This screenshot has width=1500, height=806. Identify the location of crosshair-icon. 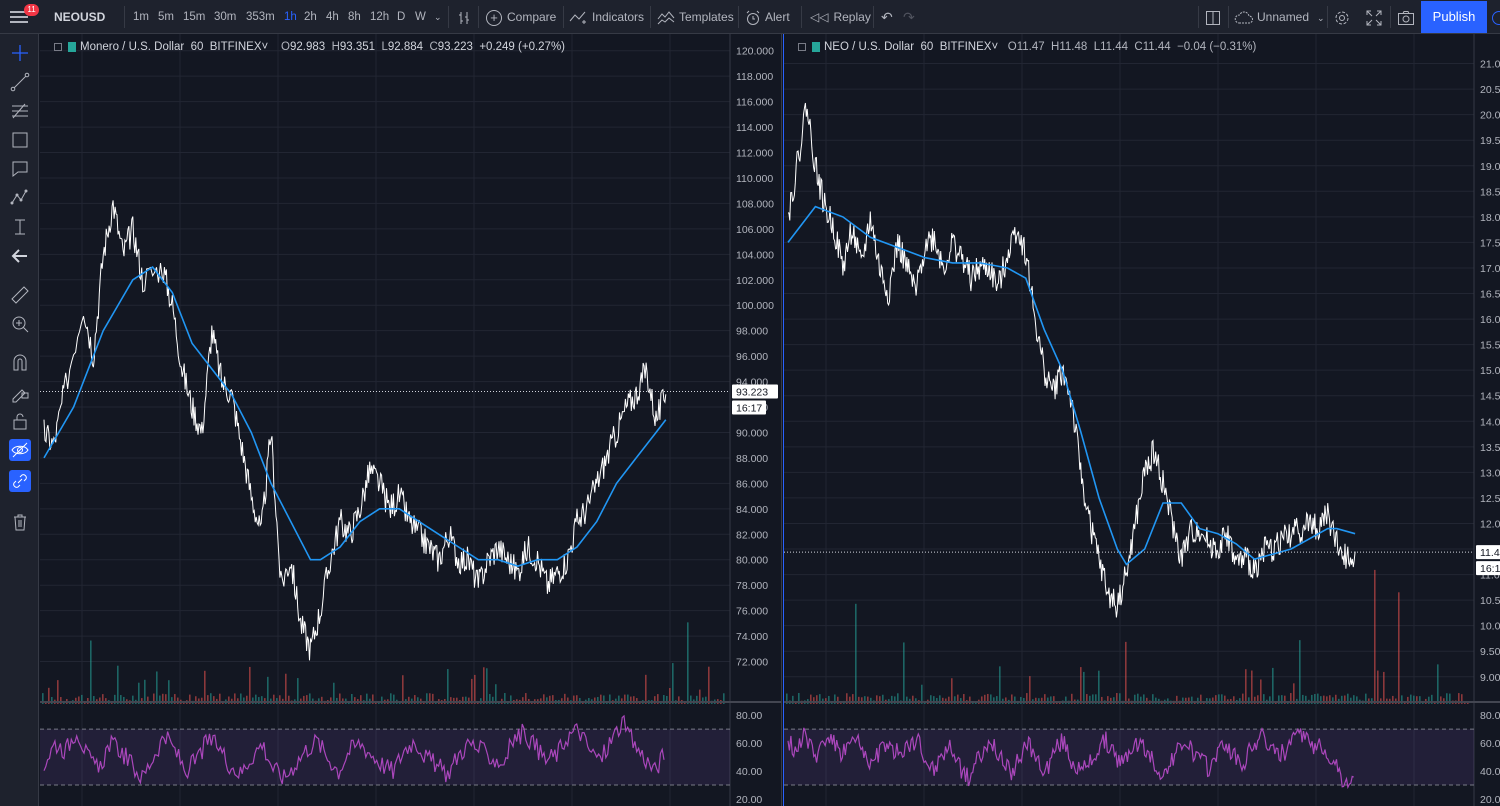
(20, 53).